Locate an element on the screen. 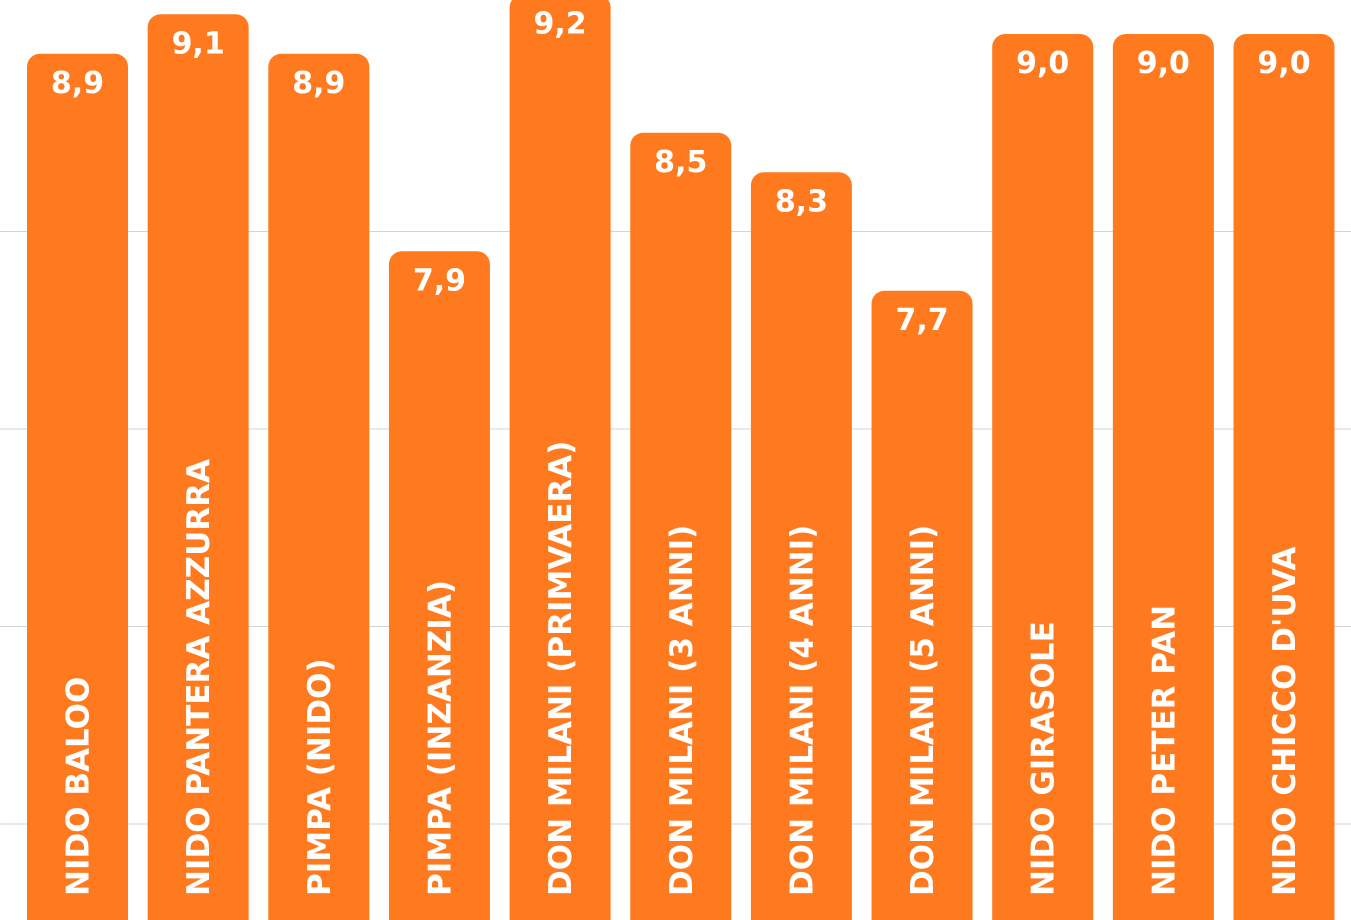  bar-group: 8,9 PIMPA (NIDO) is located at coordinates (319, 486).